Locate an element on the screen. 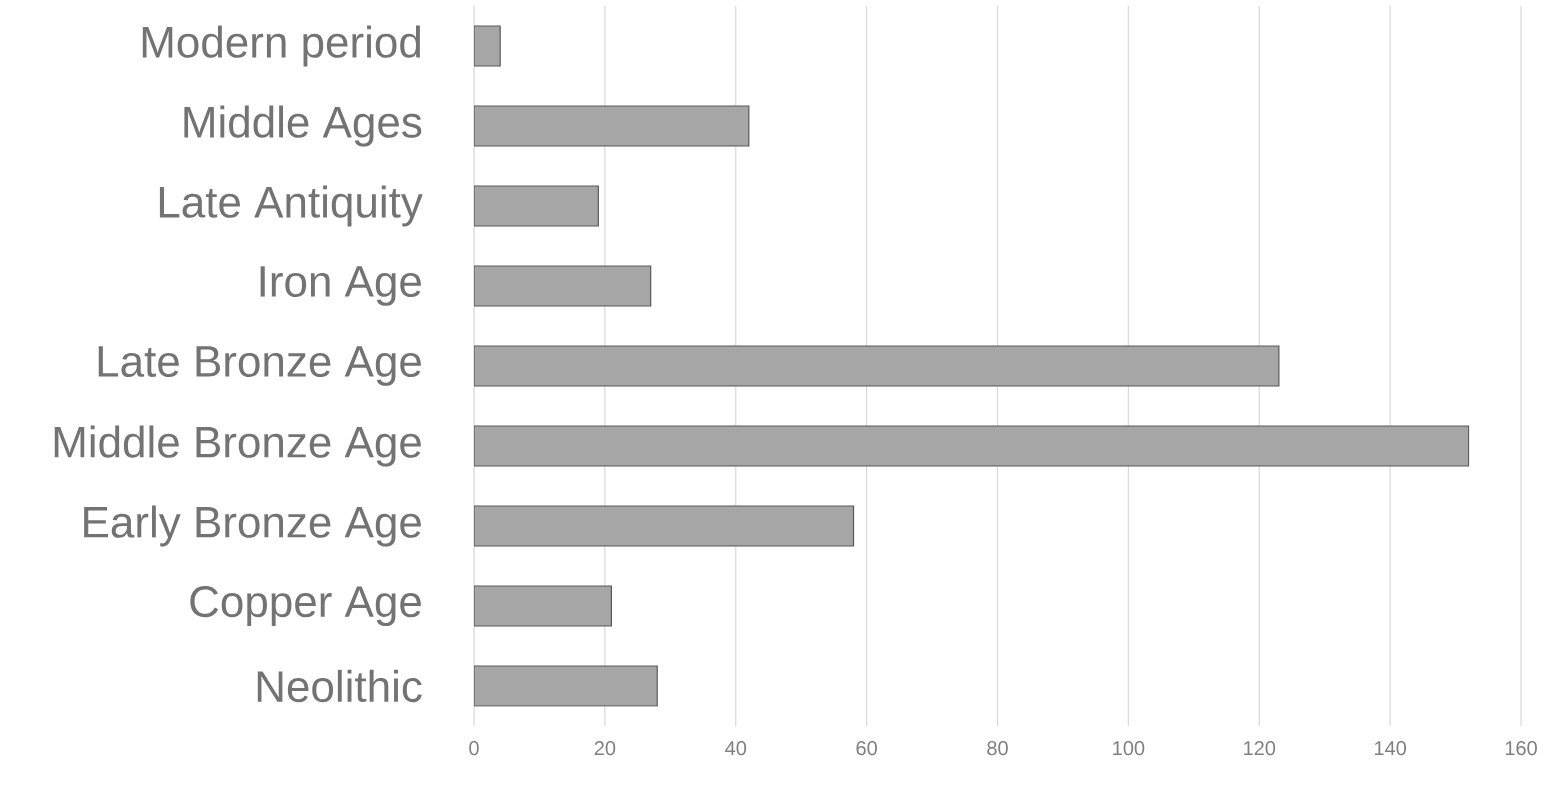 The image size is (1549, 785). x-tick-label: 20 is located at coordinates (605, 748).